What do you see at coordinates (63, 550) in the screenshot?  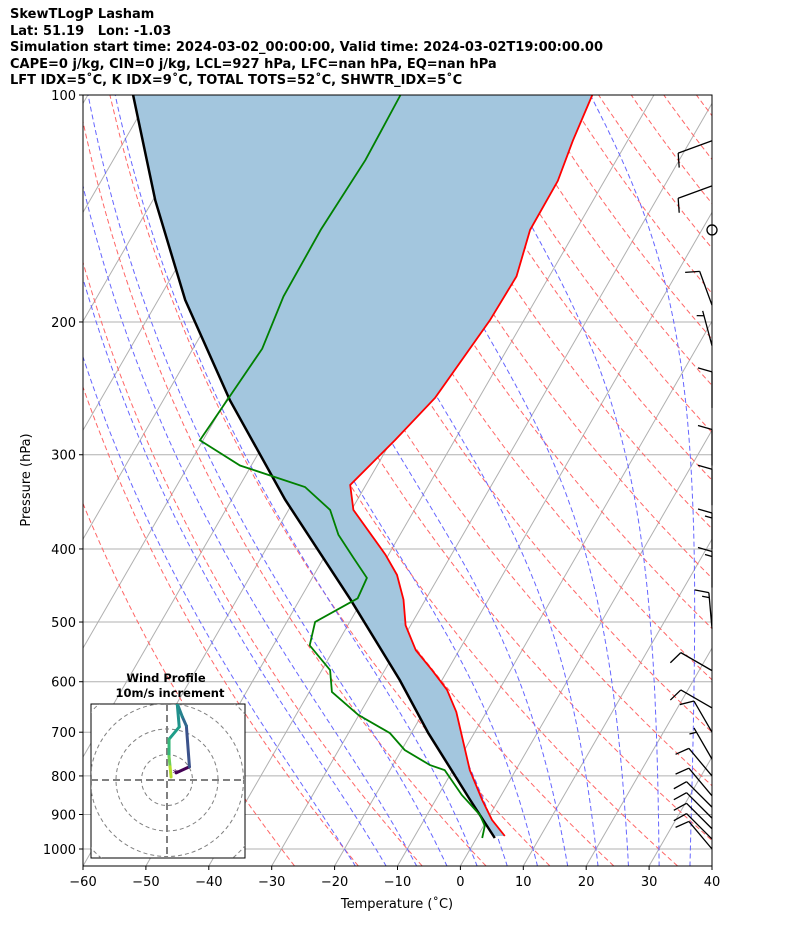 I see `y-tick-label: 400` at bounding box center [63, 550].